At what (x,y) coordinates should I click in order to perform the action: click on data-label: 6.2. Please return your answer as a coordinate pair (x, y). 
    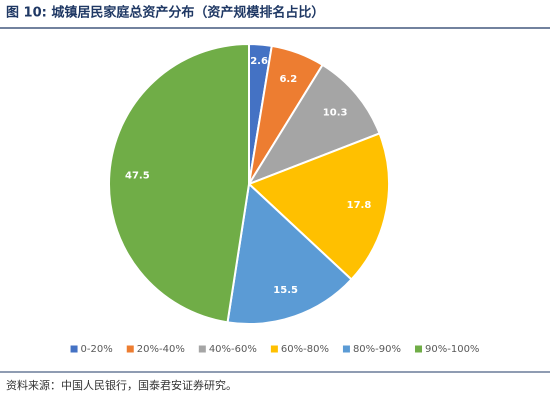
    Looking at the image, I should click on (288, 79).